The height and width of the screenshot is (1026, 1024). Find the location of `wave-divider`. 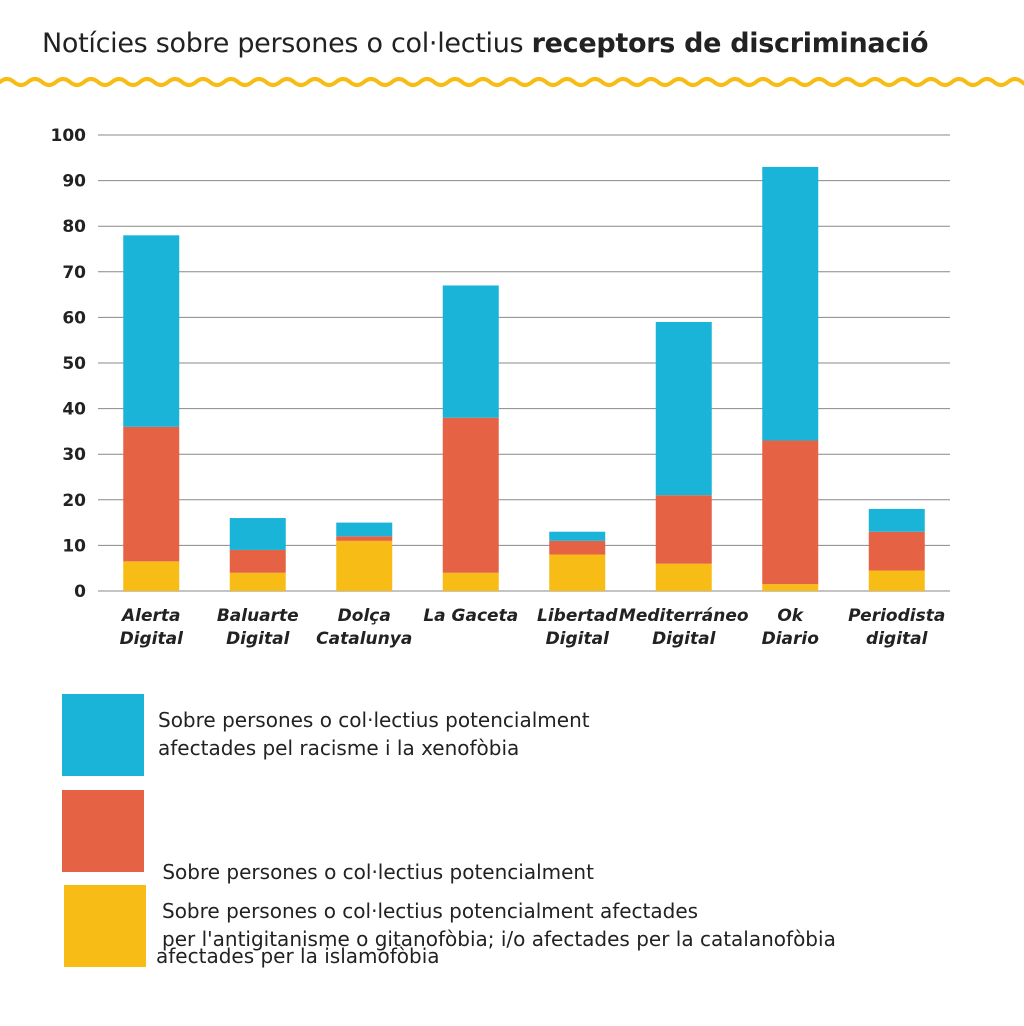

wave-divider is located at coordinates (512, 82).